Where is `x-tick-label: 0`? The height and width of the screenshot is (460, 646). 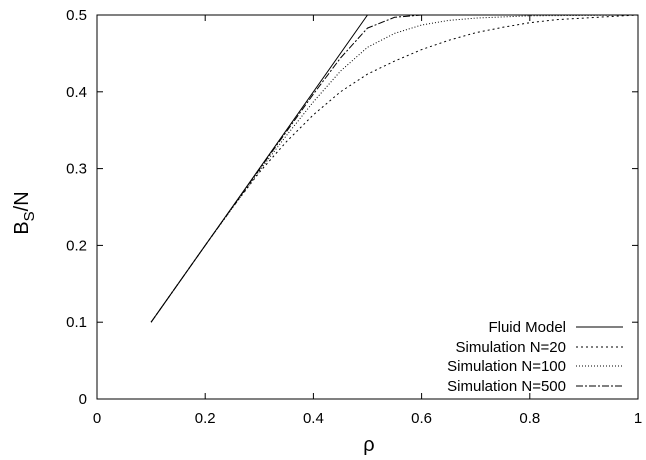 x-tick-label: 0 is located at coordinates (97, 418).